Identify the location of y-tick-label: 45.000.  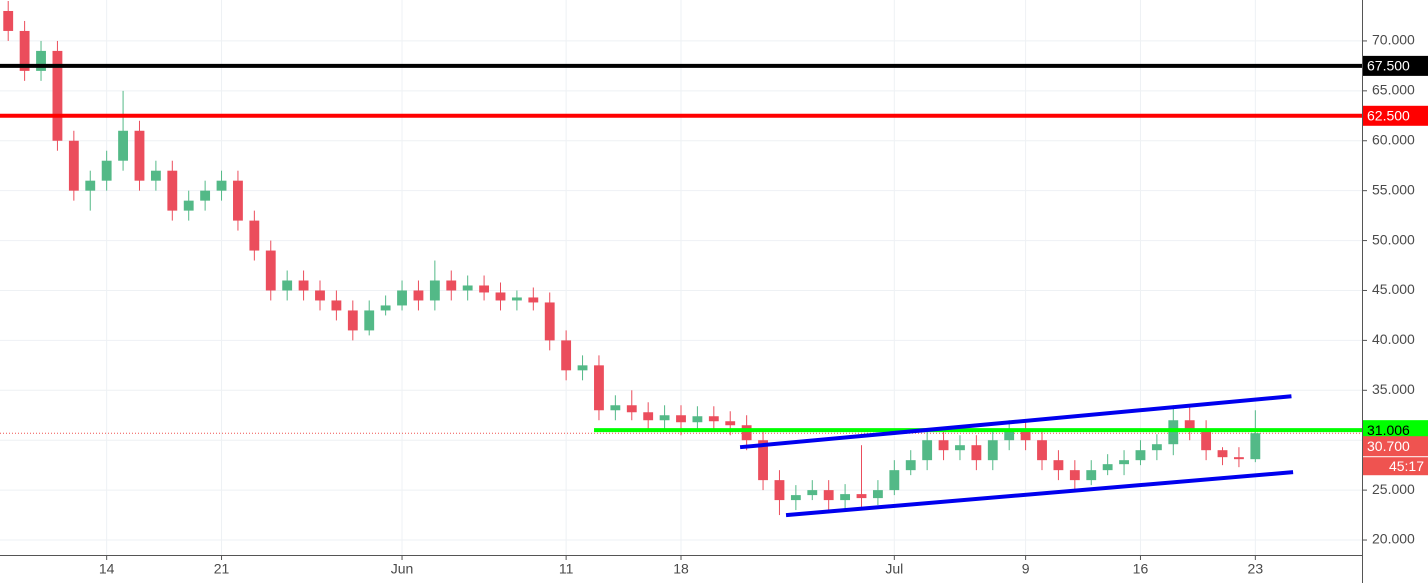
(1393, 289).